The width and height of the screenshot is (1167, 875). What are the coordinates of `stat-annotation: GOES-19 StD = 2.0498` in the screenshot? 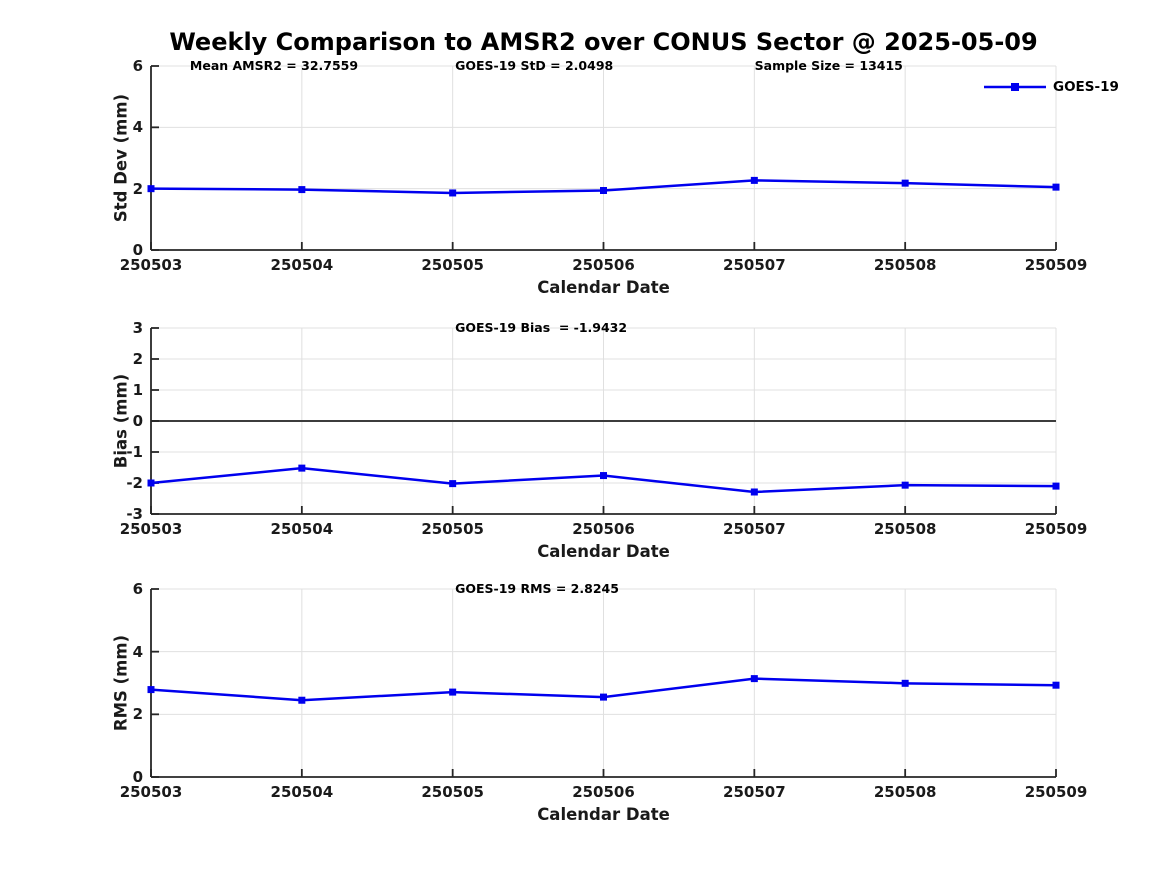 It's located at (534, 65).